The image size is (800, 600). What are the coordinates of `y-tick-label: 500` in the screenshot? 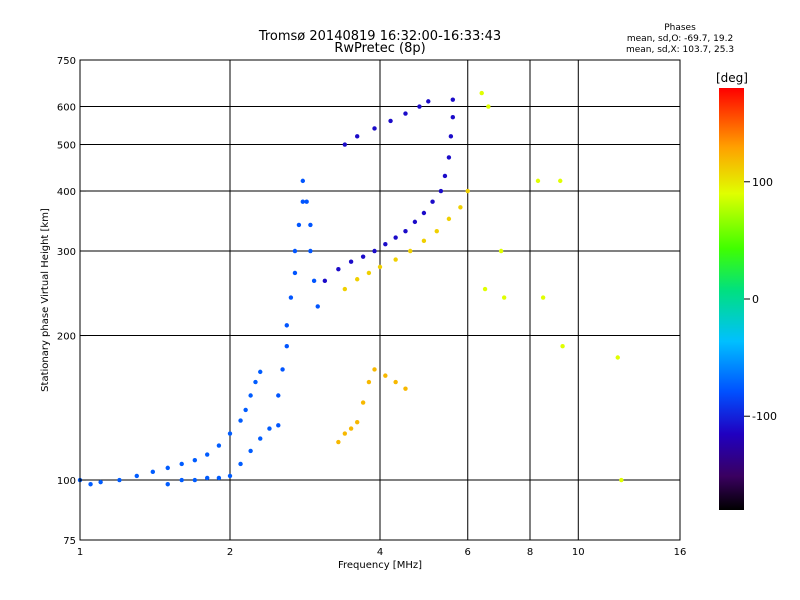 It's located at (66, 146).